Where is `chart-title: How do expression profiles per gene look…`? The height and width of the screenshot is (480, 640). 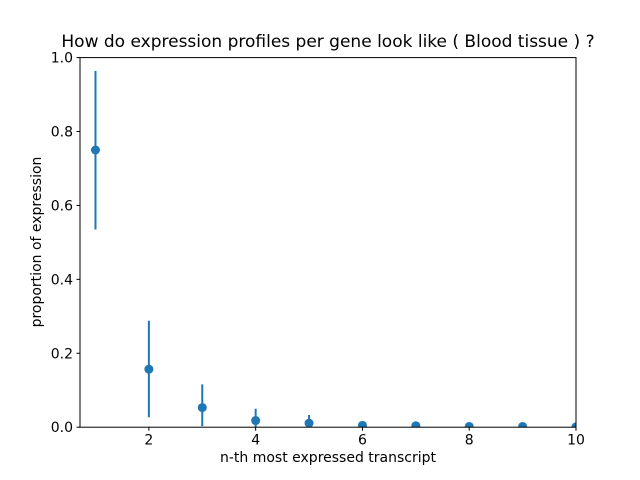
chart-title: How do expression profiles per gene look… is located at coordinates (327, 42).